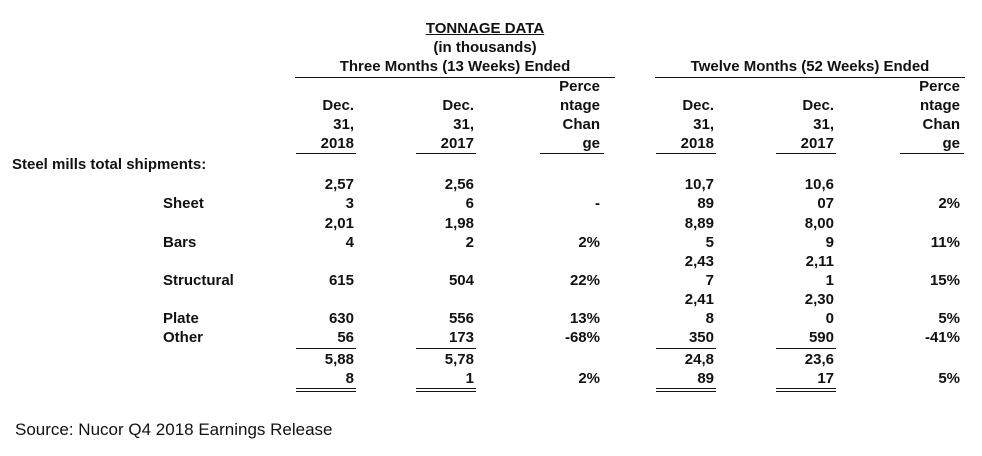  What do you see at coordinates (949, 318) in the screenshot?
I see `cell-plate-y-pct: 5%` at bounding box center [949, 318].